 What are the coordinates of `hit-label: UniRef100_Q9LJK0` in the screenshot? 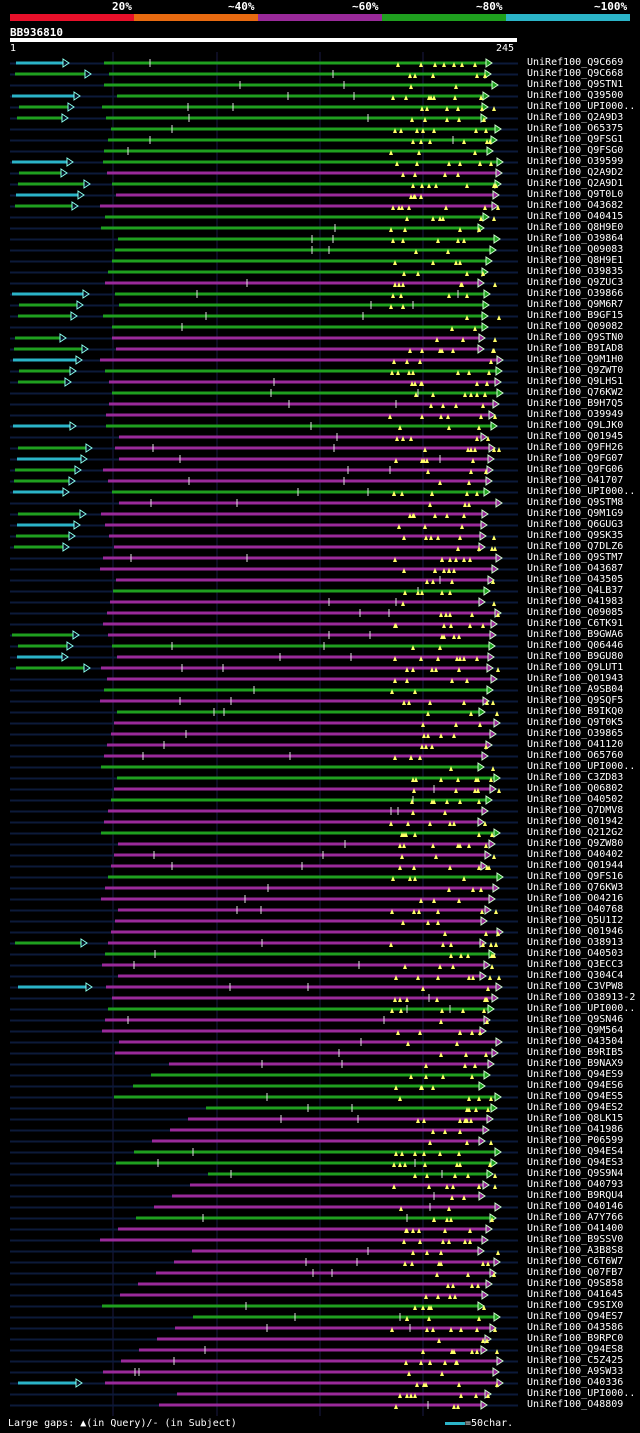 It's located at (575, 425).